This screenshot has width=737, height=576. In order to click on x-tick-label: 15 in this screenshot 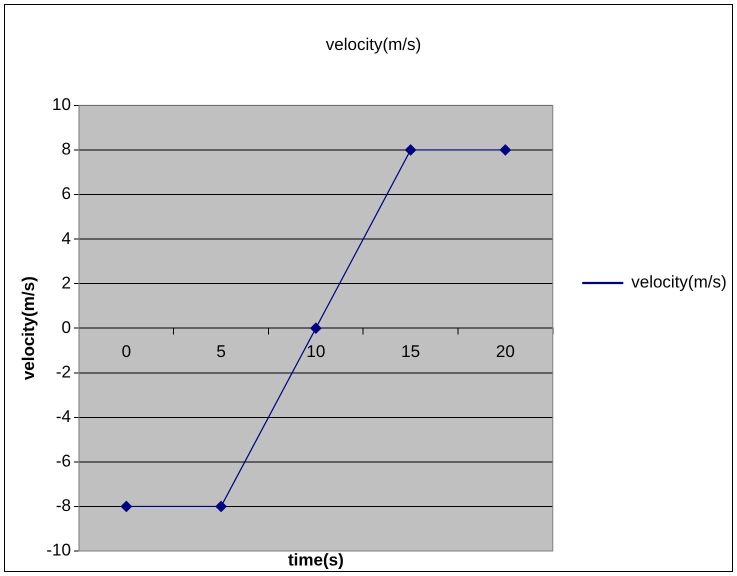, I will do `click(410, 352)`.